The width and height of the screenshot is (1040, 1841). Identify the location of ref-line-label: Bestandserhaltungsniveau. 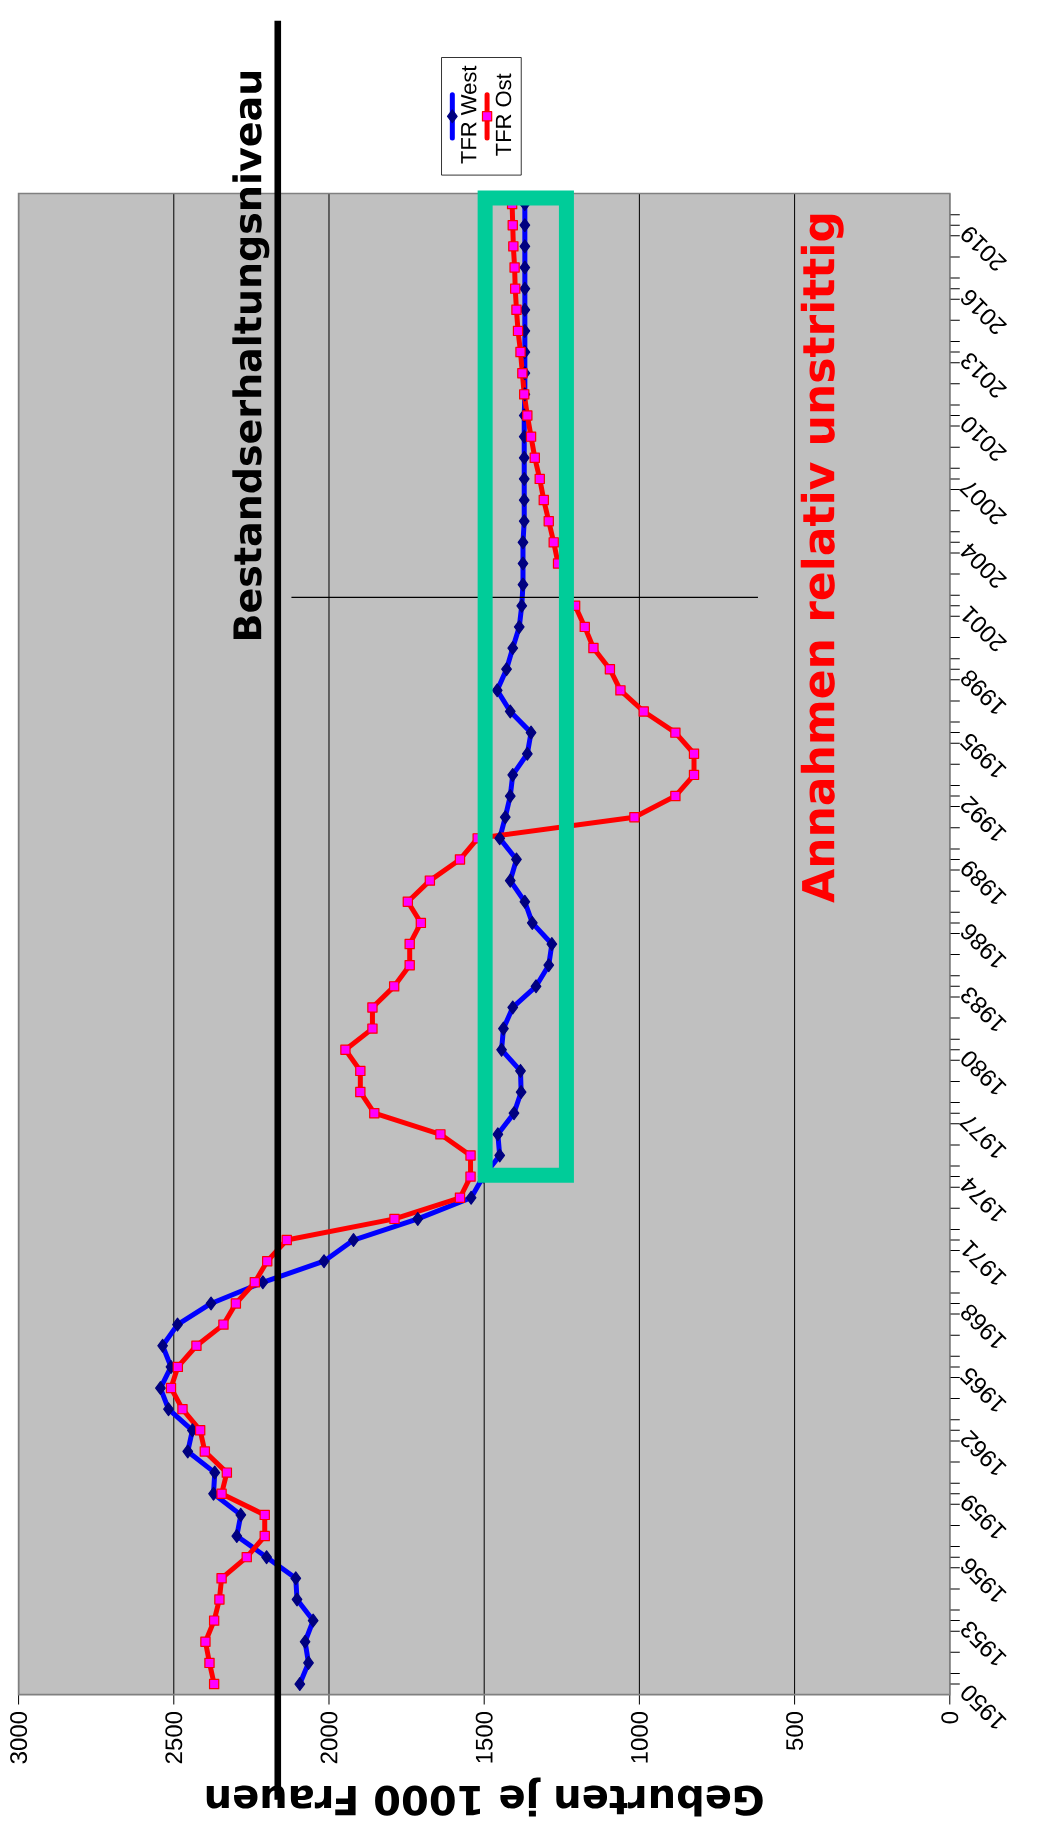
(251, 355).